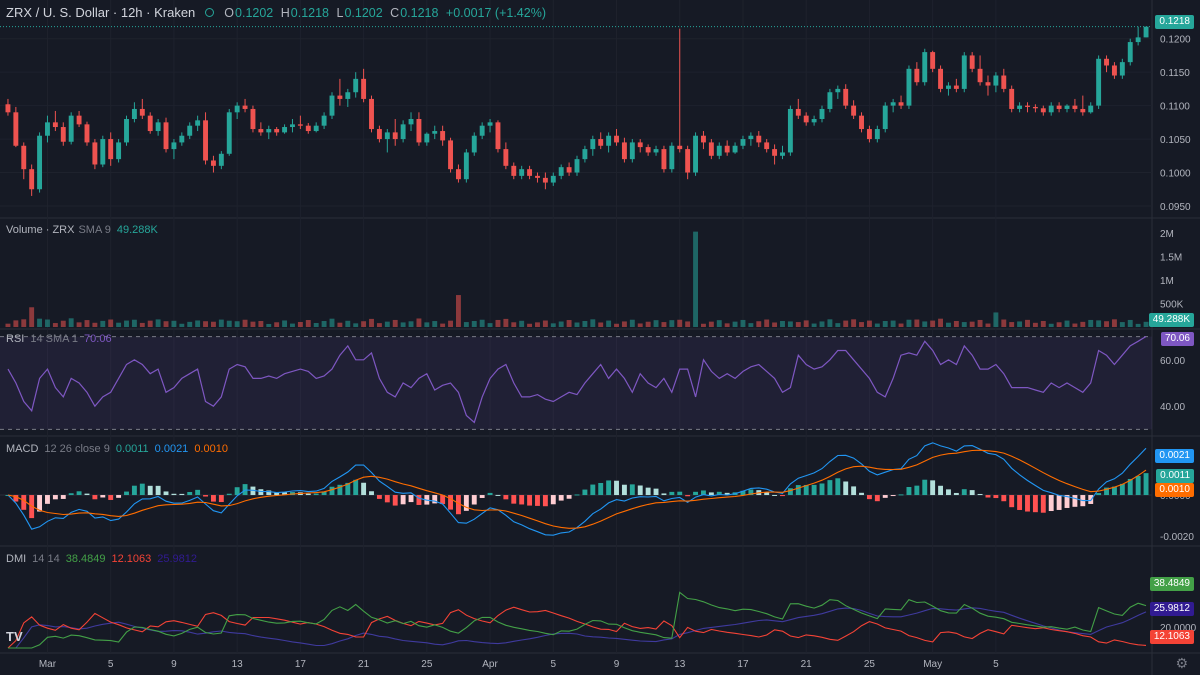  Describe the element at coordinates (117, 449) in the screenshot. I see `macd-legend: MACD 12 26 close 9 0.0011 0.0021 0.0010` at that location.